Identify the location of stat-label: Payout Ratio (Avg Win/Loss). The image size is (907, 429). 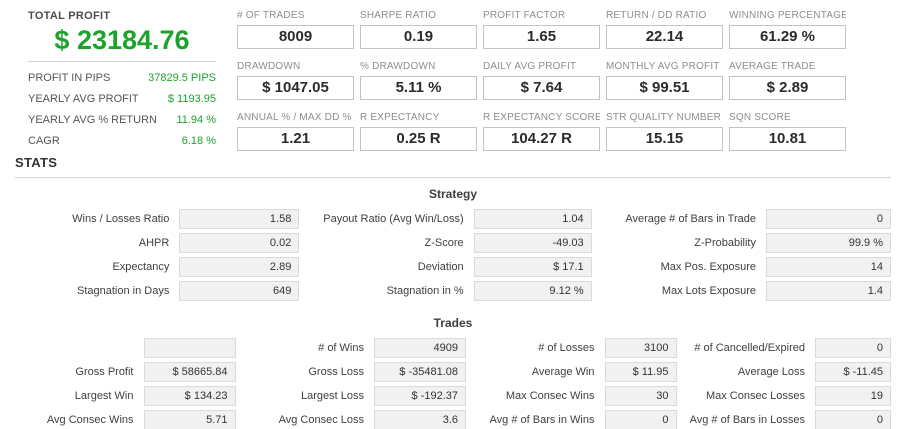
(393, 219).